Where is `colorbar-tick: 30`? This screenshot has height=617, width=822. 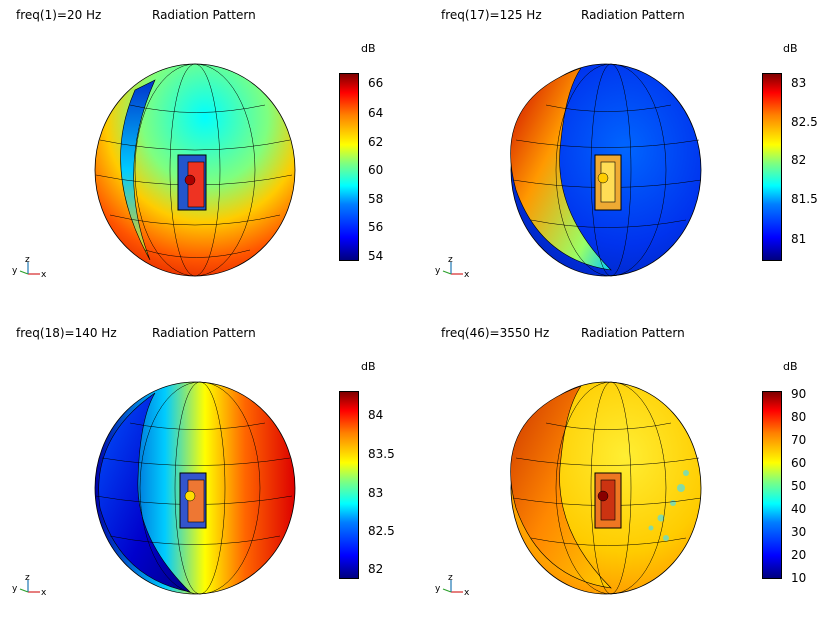 colorbar-tick: 30 is located at coordinates (799, 532).